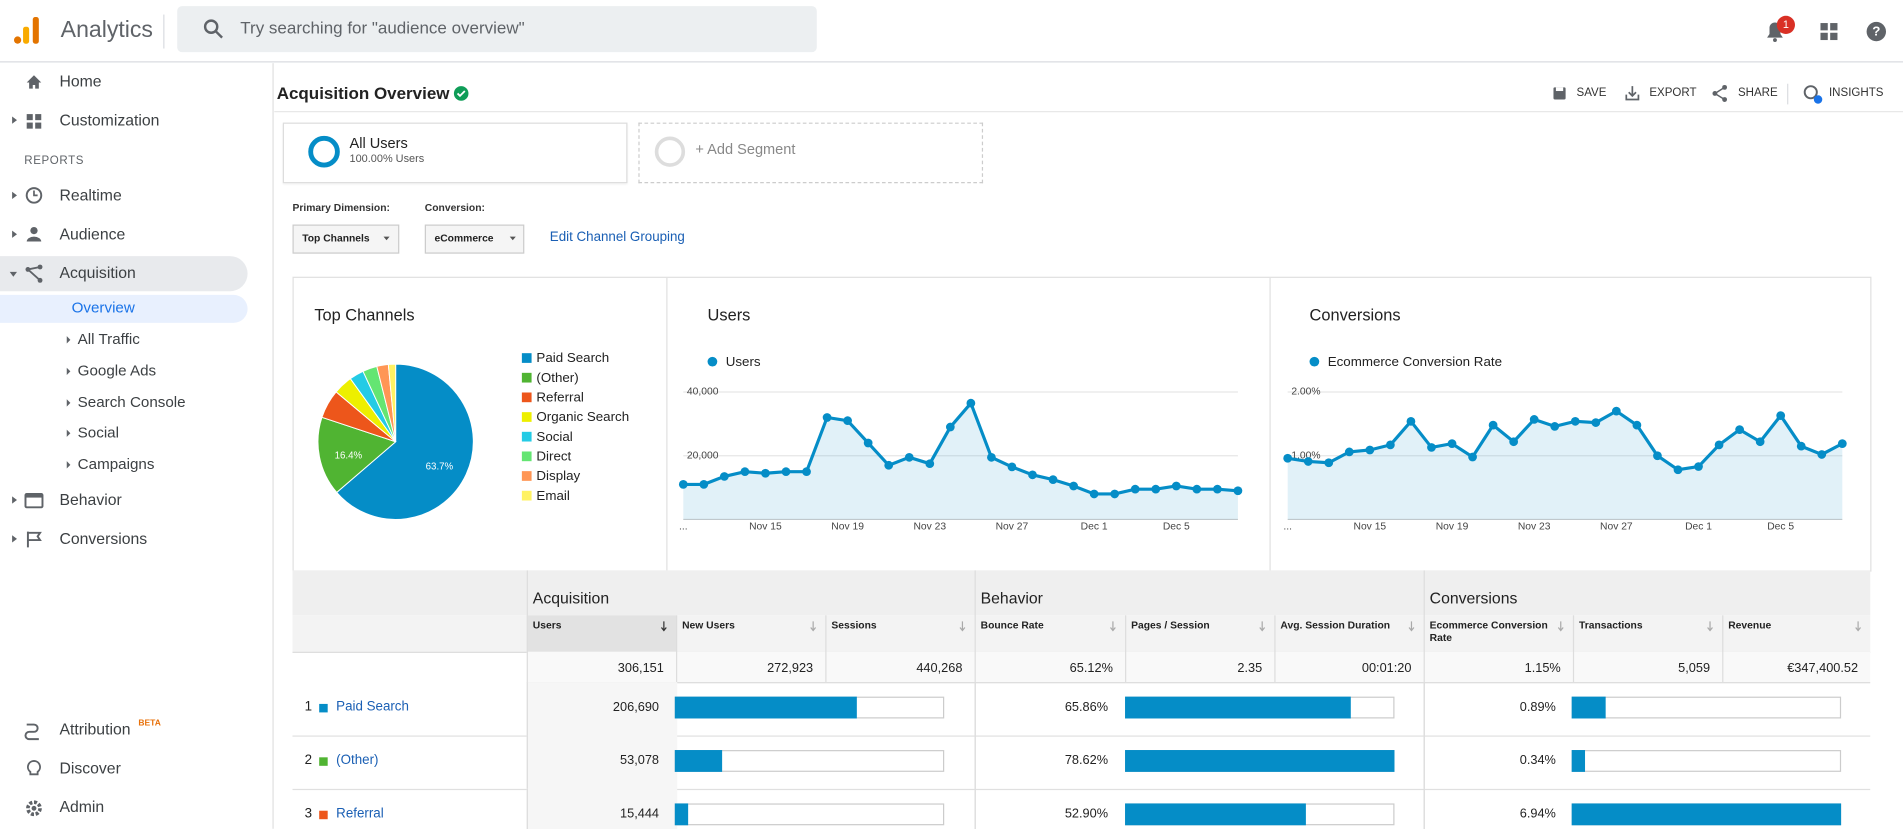 This screenshot has width=1903, height=829. I want to click on chart-title: Top Channels, so click(364, 314).